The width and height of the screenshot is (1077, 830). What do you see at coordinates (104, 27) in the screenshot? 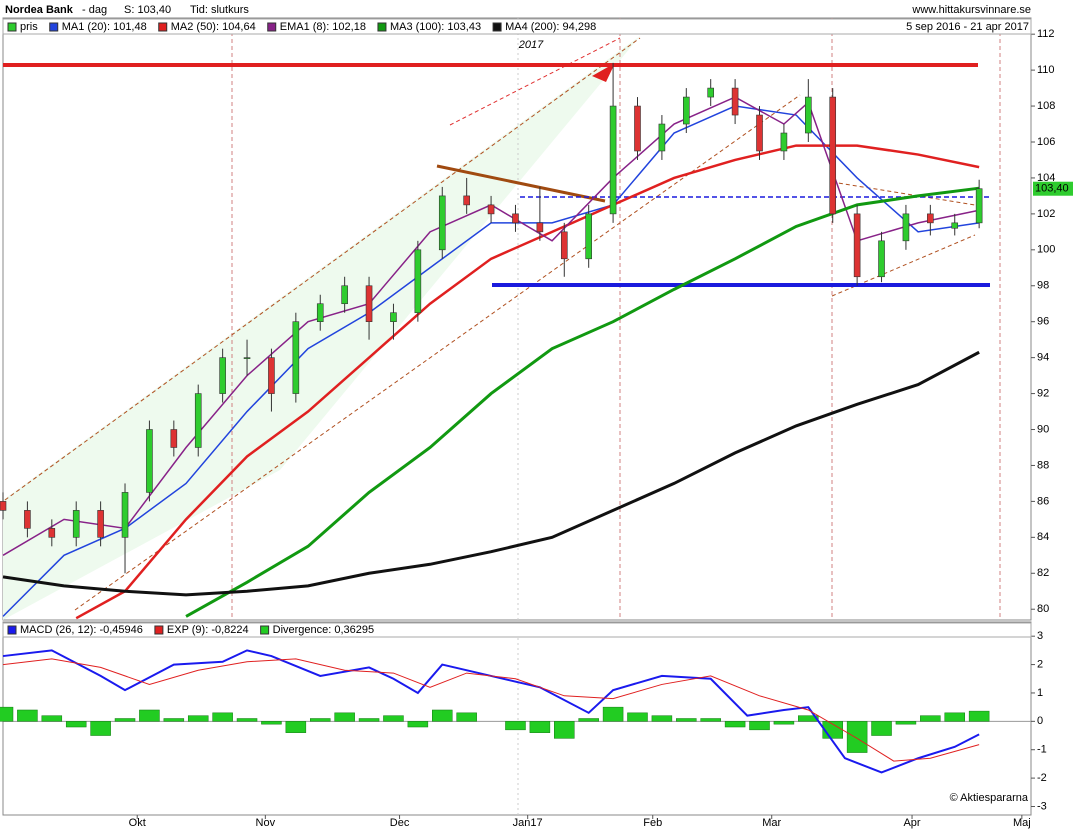
I see `legend-label: MA1 (20): 101,48` at bounding box center [104, 27].